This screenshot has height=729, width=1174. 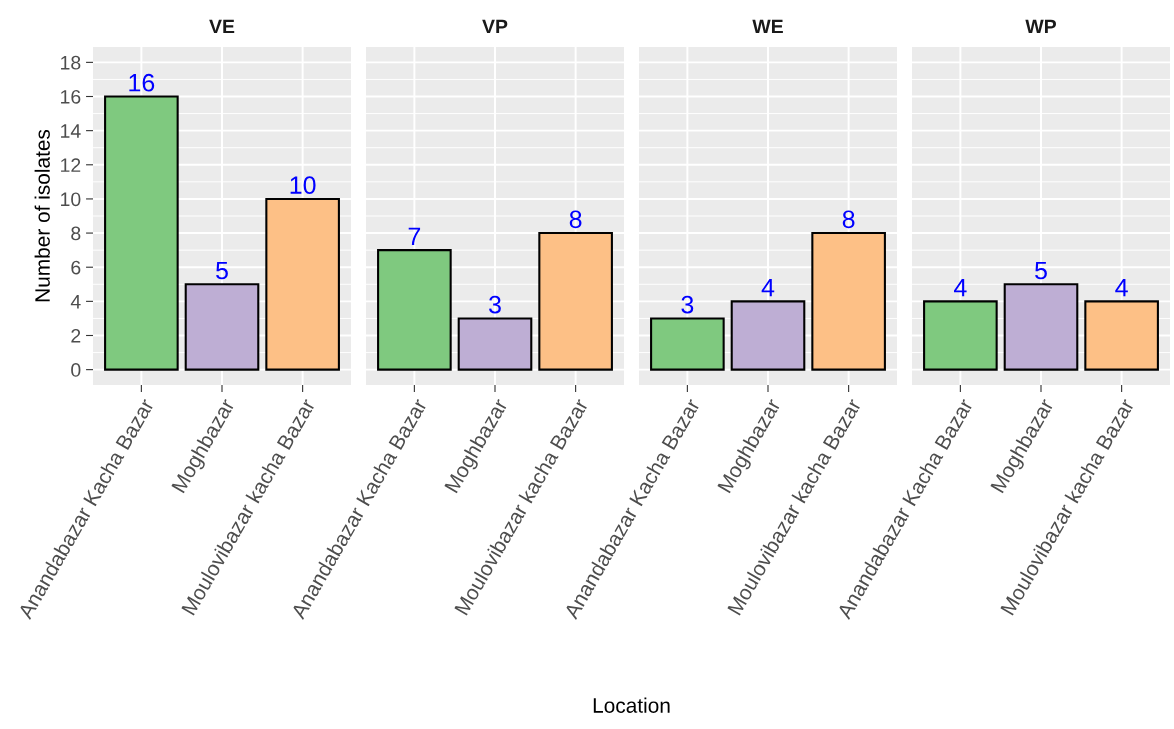 What do you see at coordinates (71, 62) in the screenshot?
I see `y-tick-label: 18` at bounding box center [71, 62].